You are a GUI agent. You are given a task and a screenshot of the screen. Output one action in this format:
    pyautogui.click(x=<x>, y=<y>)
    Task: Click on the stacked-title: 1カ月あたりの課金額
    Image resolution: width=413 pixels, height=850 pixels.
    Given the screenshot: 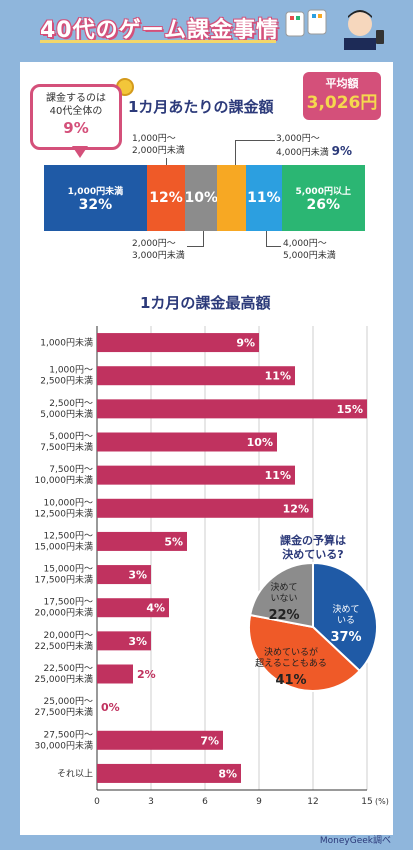 What is the action you would take?
    pyautogui.click(x=200, y=108)
    